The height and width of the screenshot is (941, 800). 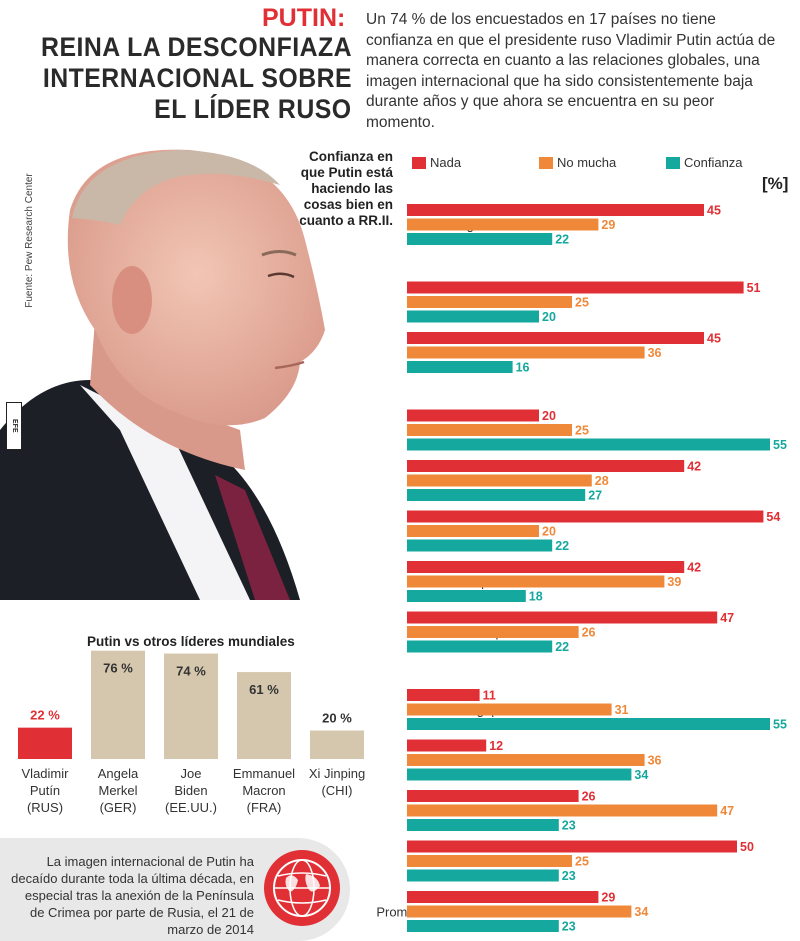 I want to click on leader-value-label: 74 %, so click(x=191, y=671).